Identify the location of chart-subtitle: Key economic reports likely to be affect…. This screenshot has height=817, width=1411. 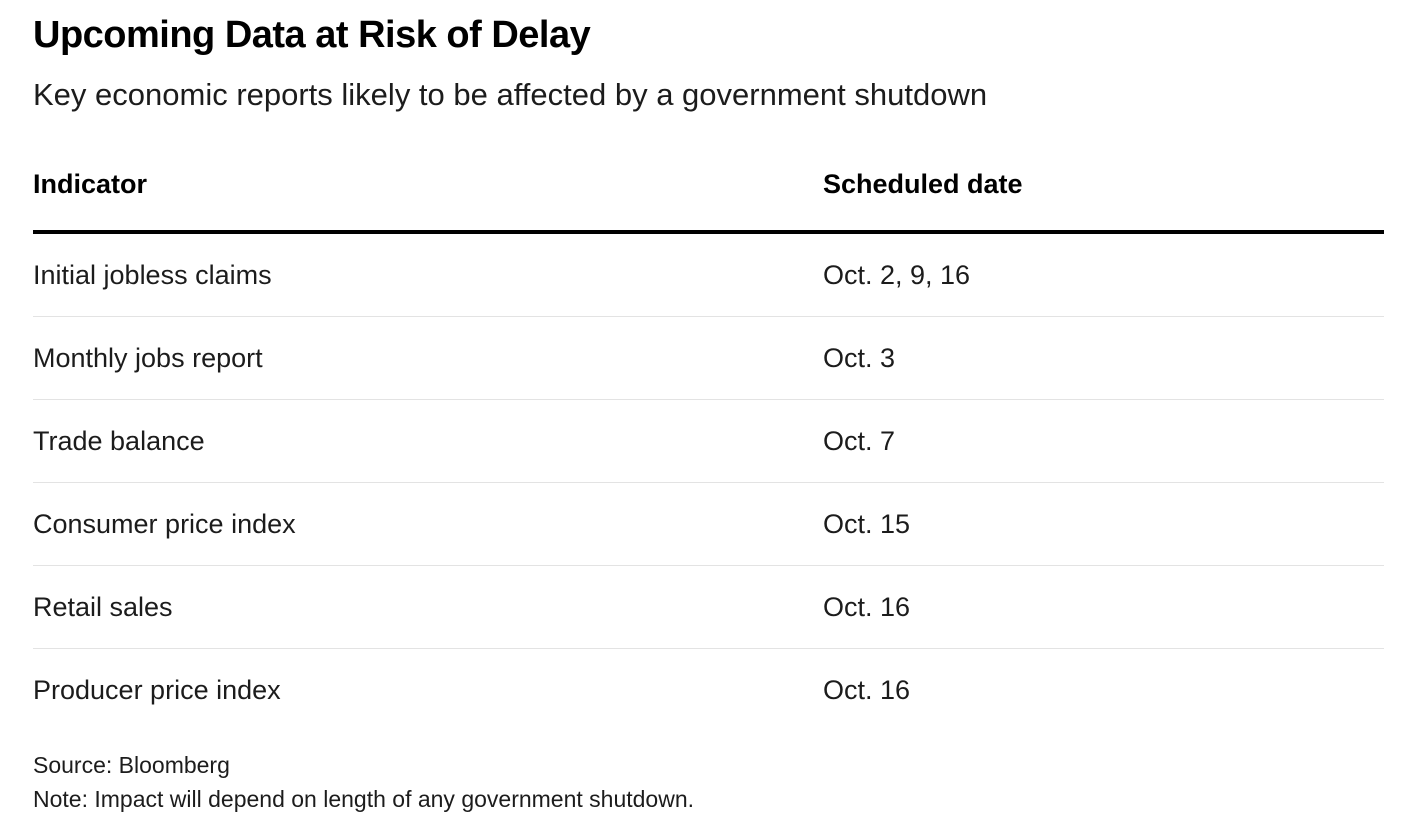
(510, 94).